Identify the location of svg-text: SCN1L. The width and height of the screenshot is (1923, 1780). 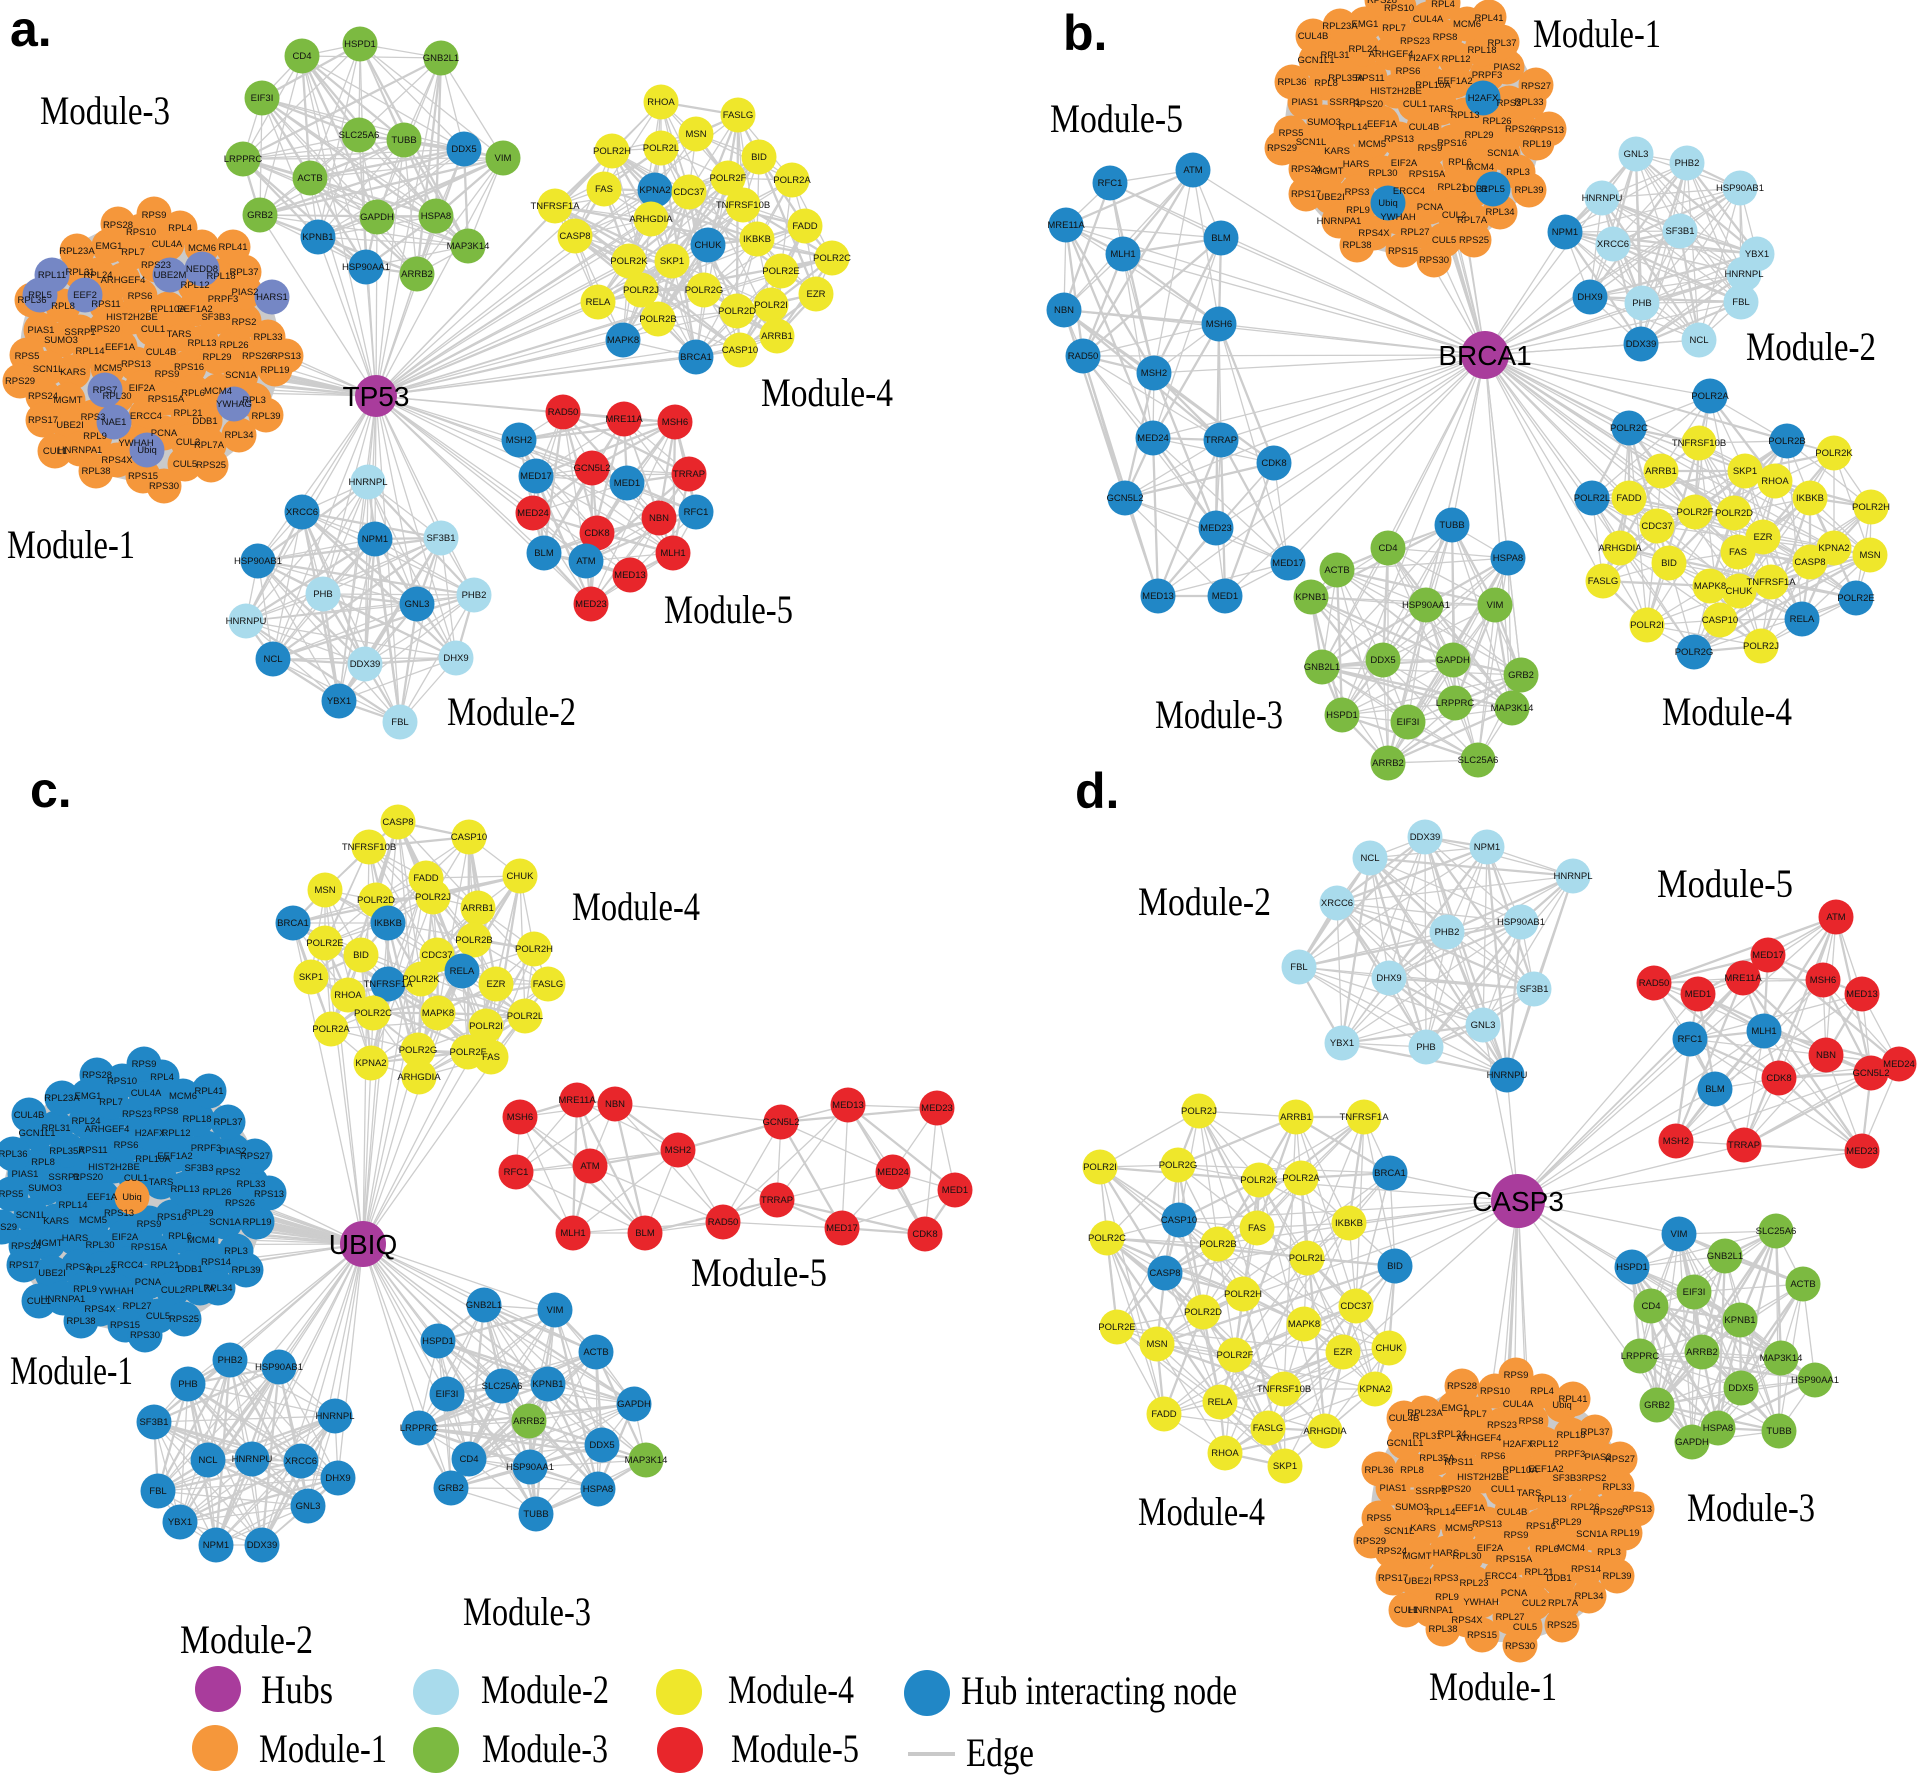
(1311, 142).